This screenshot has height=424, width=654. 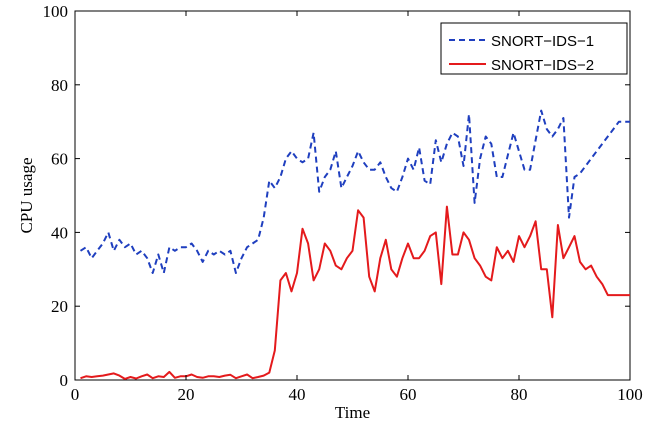 What do you see at coordinates (64, 380) in the screenshot?
I see `y-tick-label: 0` at bounding box center [64, 380].